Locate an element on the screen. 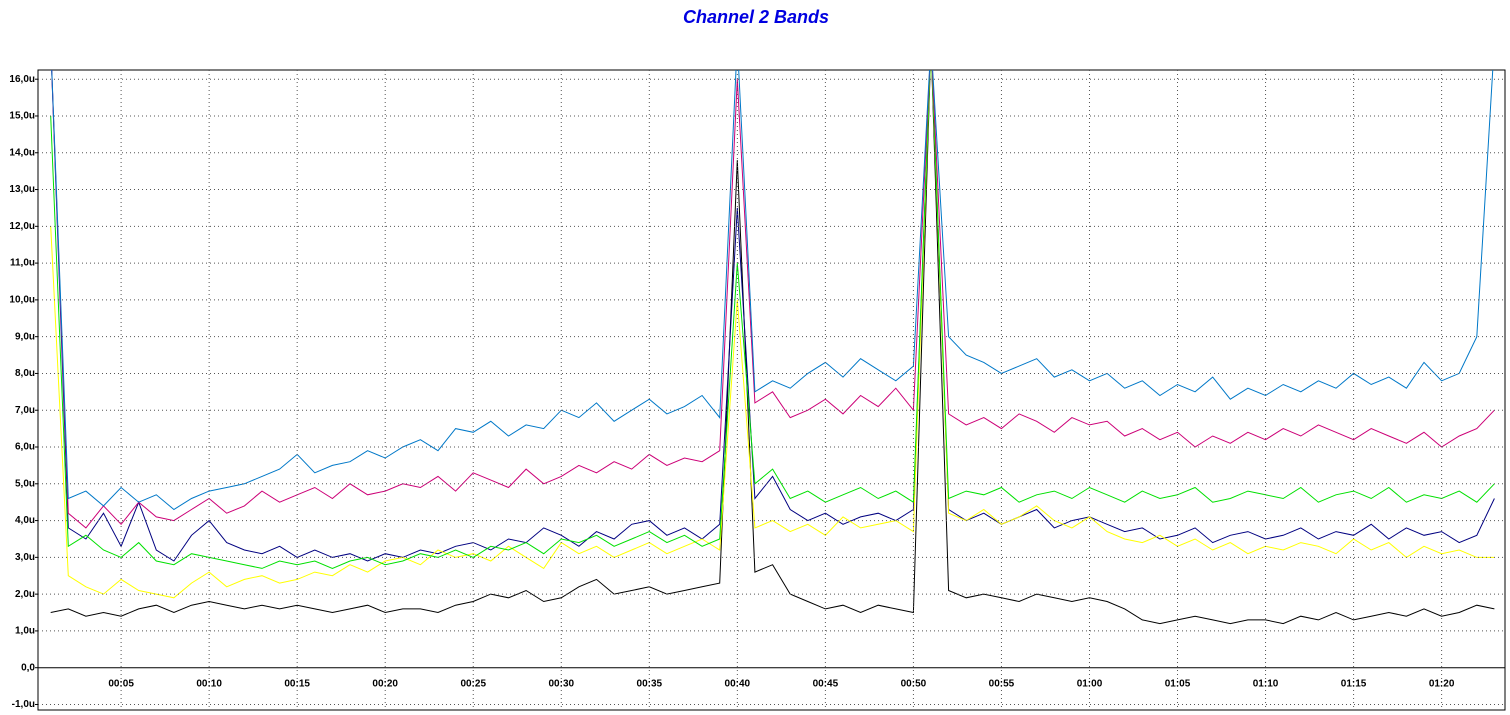  y-tick-label: 5,0u is located at coordinates (25, 483).